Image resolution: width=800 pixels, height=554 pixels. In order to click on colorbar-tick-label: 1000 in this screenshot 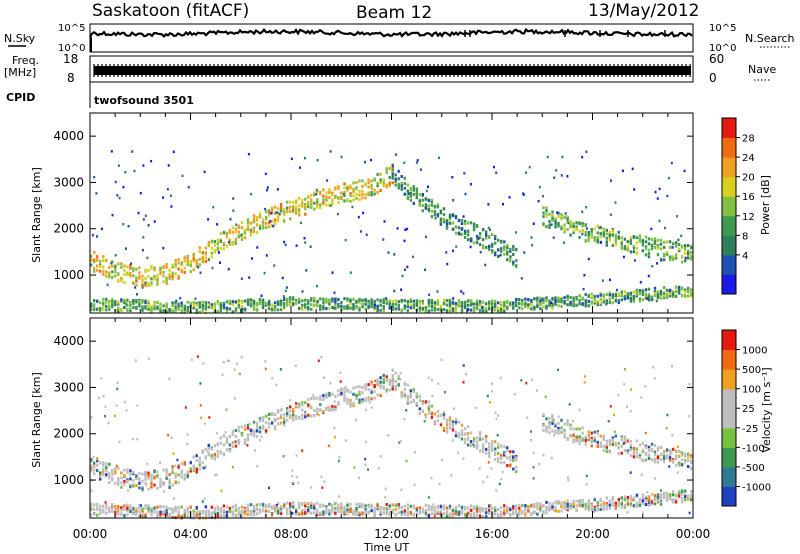, I will do `click(754, 351)`.